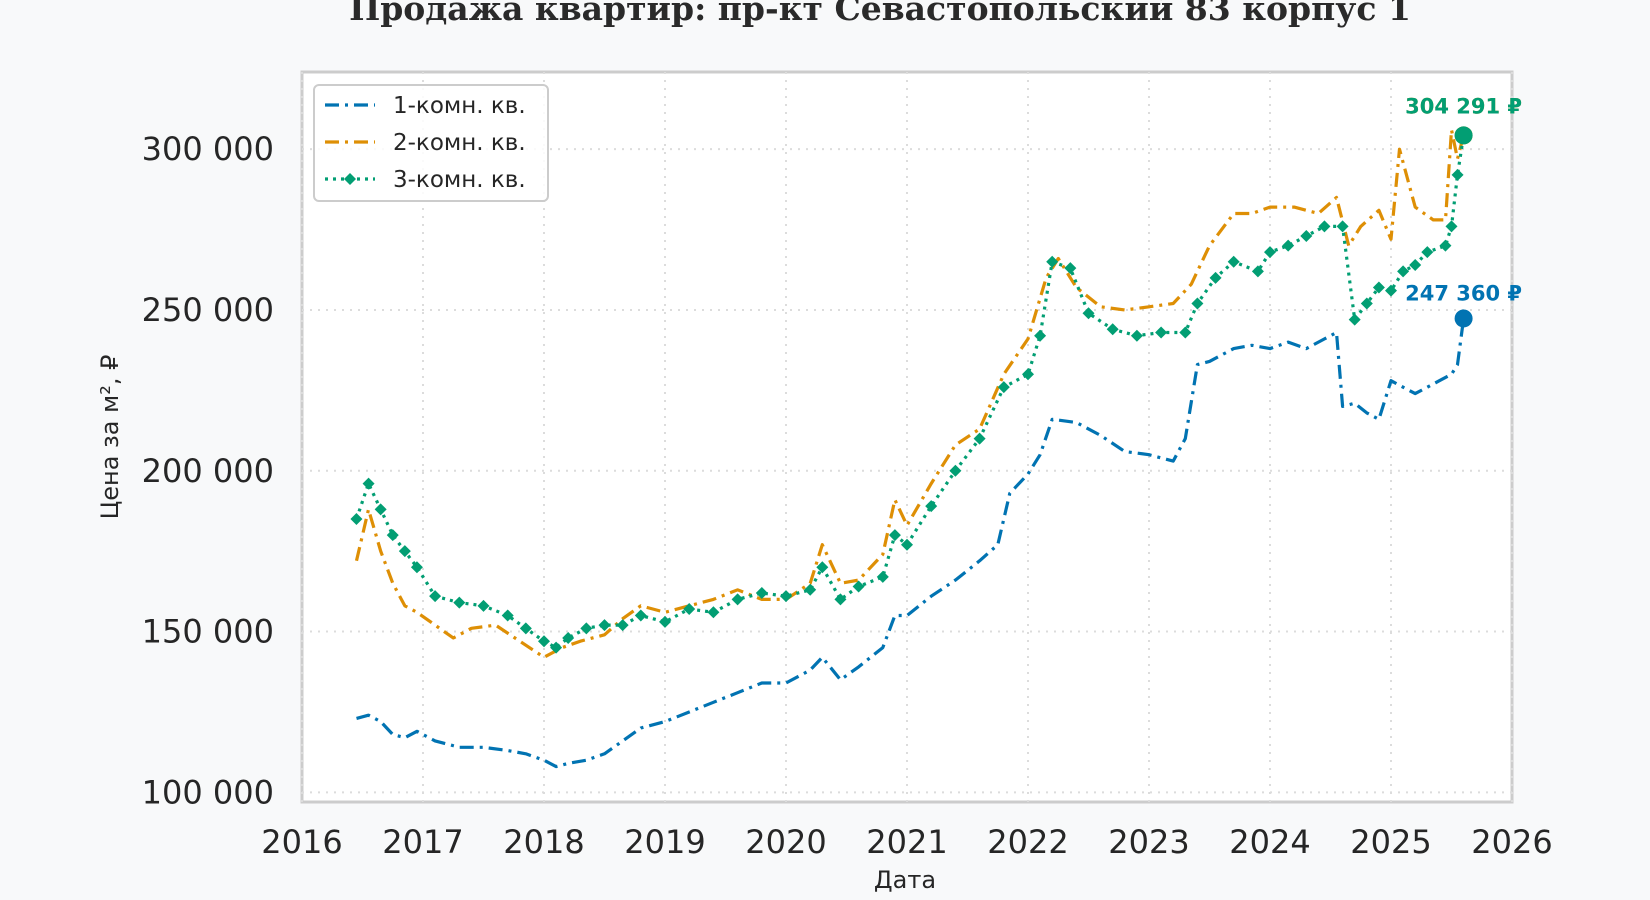 This screenshot has width=1650, height=900. Describe the element at coordinates (664, 842) in the screenshot. I see `x-tick-label: 2019` at that location.